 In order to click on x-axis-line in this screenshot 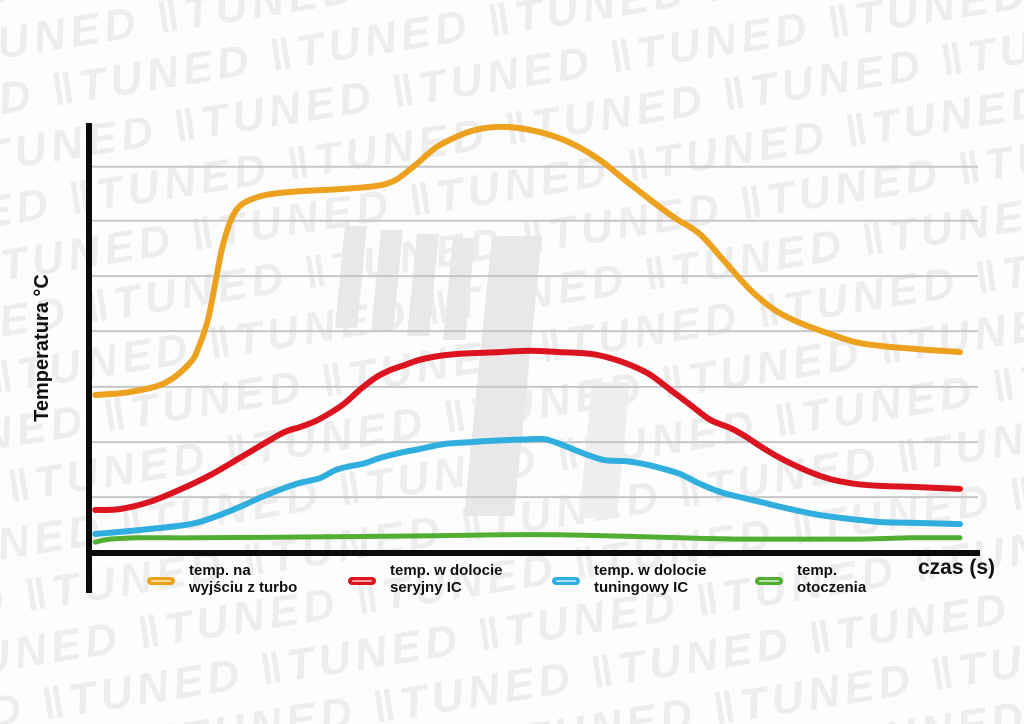, I will do `click(533, 553)`.